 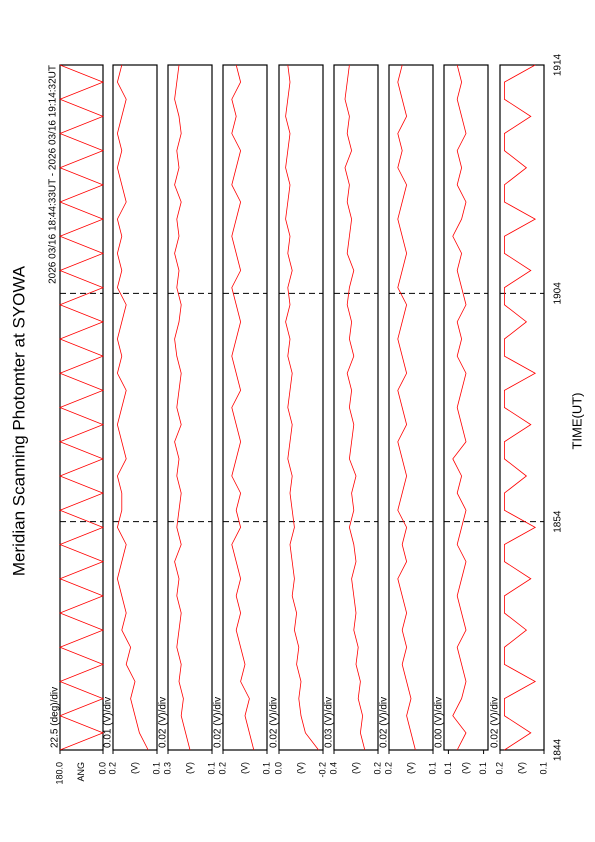 What do you see at coordinates (333, 768) in the screenshot?
I see `y-tick-label: 0.4` at bounding box center [333, 768].